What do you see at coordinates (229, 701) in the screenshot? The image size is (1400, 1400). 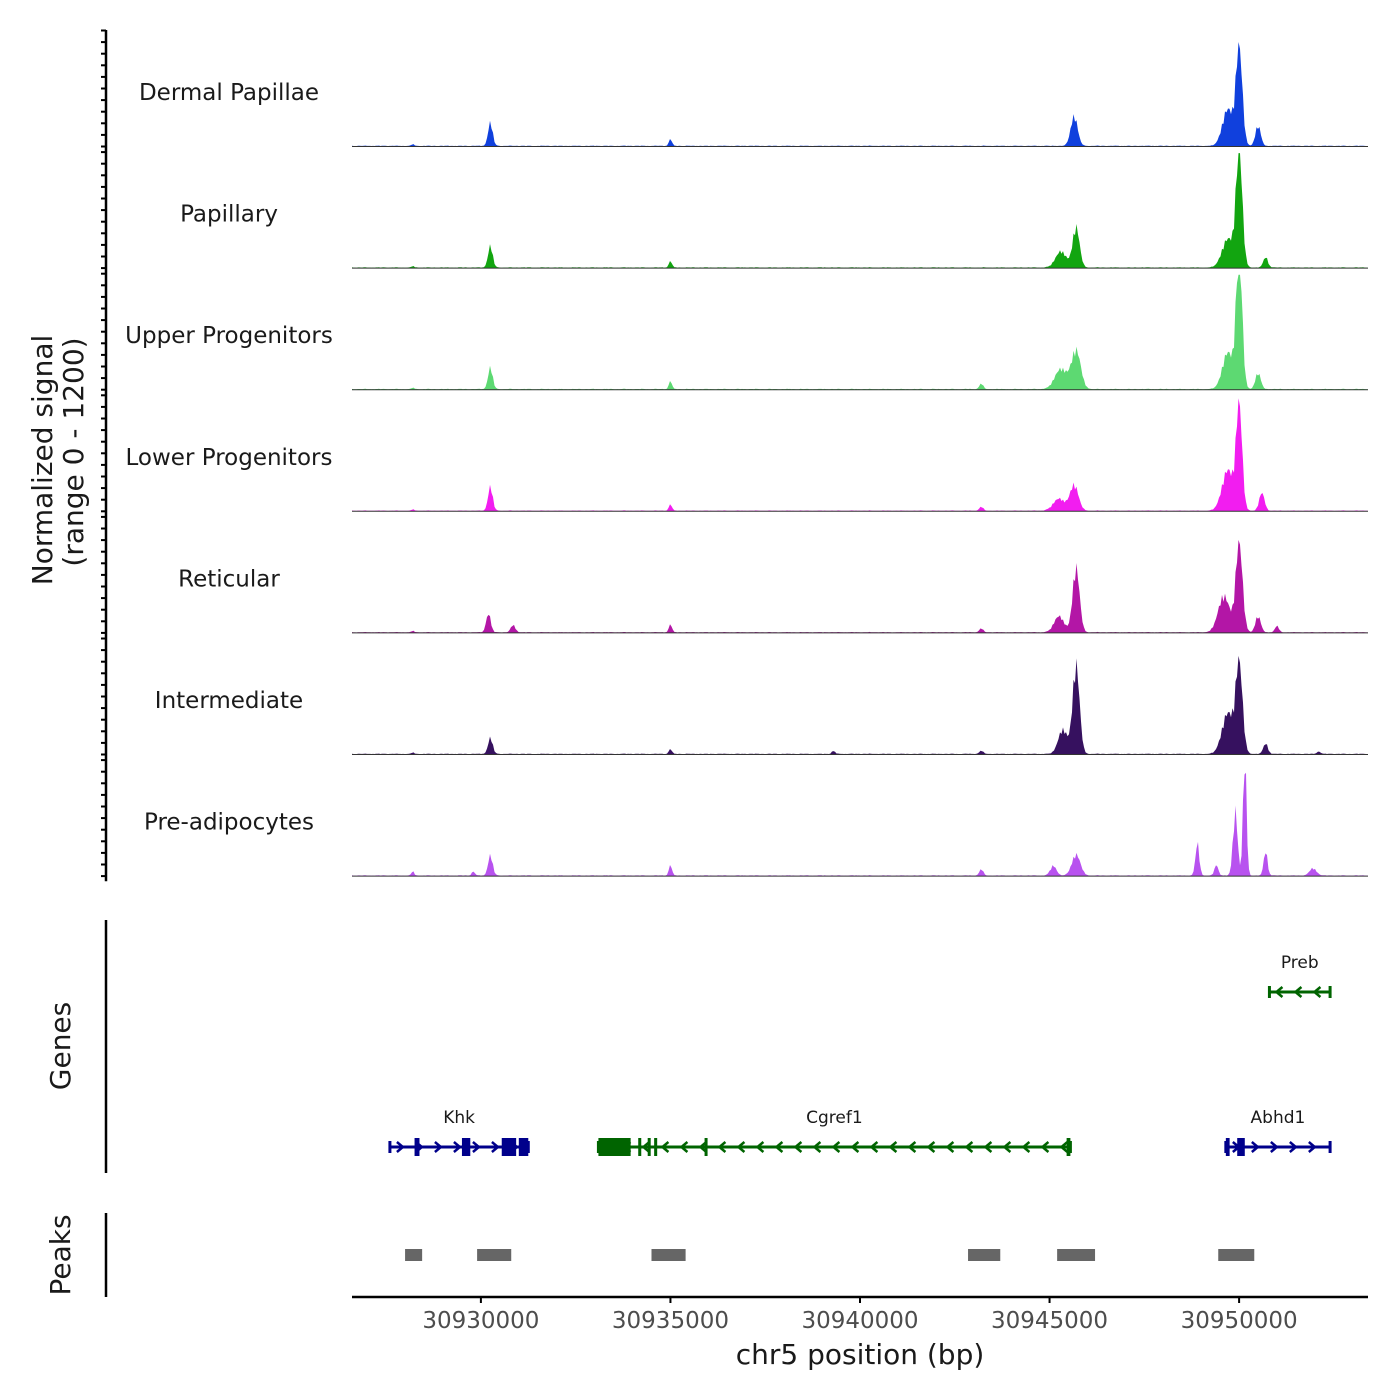 I see `track-label-intermediate: Intermediate` at bounding box center [229, 701].